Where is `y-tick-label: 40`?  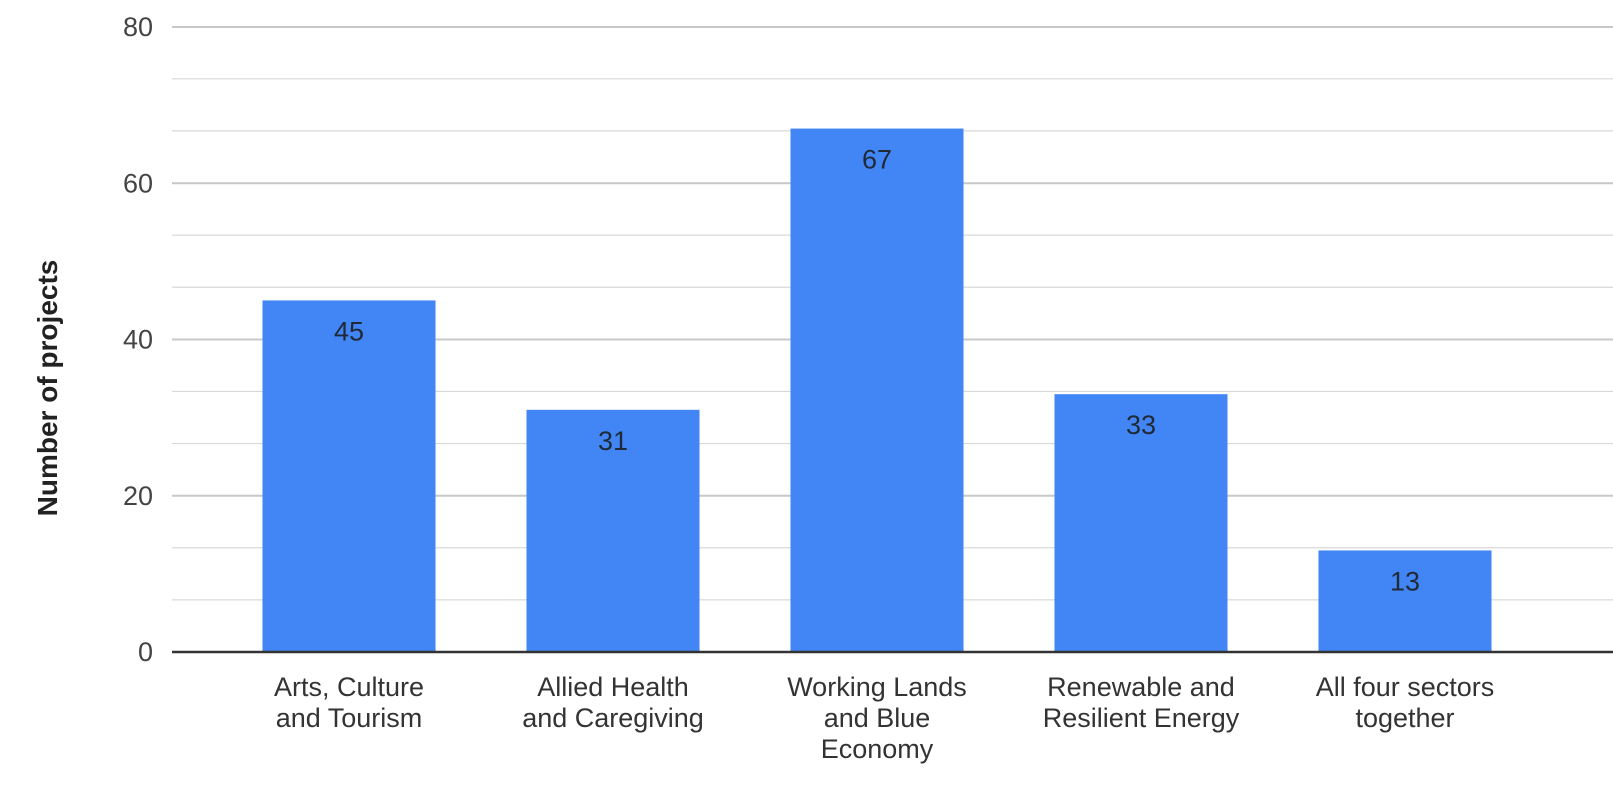
y-tick-label: 40 is located at coordinates (138, 340).